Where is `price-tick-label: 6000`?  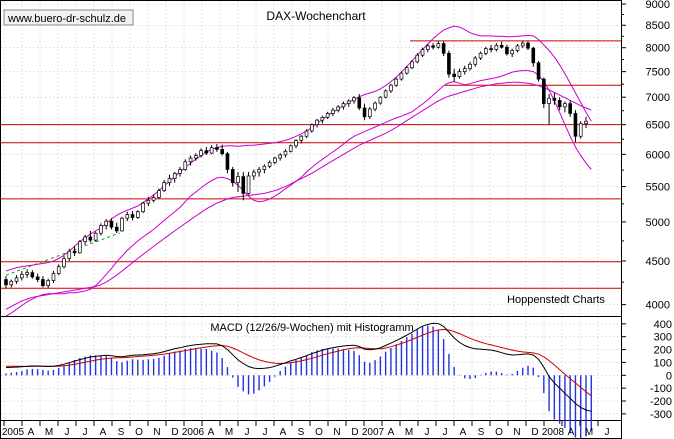
price-tick-label: 6000 is located at coordinates (658, 155).